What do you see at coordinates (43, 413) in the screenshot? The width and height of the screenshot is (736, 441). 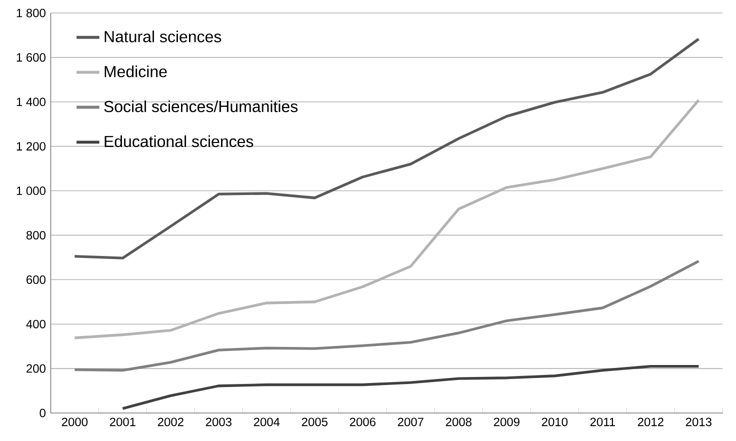 I see `y-tick-label: 0` at bounding box center [43, 413].